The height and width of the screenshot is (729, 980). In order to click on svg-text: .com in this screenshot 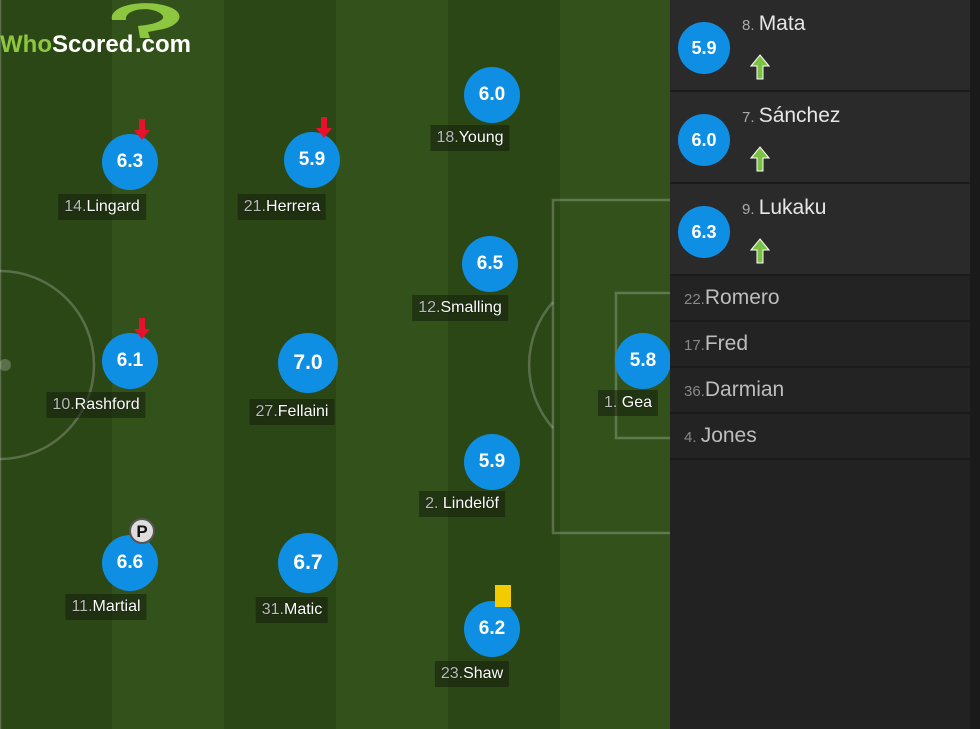, I will do `click(163, 43)`.